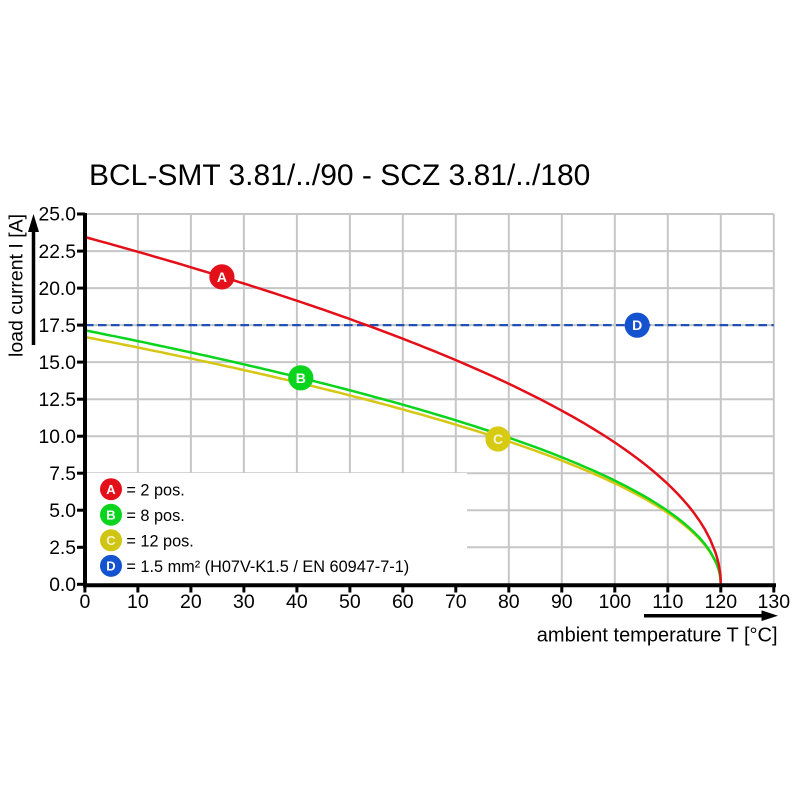  I want to click on svg-text: = 12 pos., so click(159, 542).